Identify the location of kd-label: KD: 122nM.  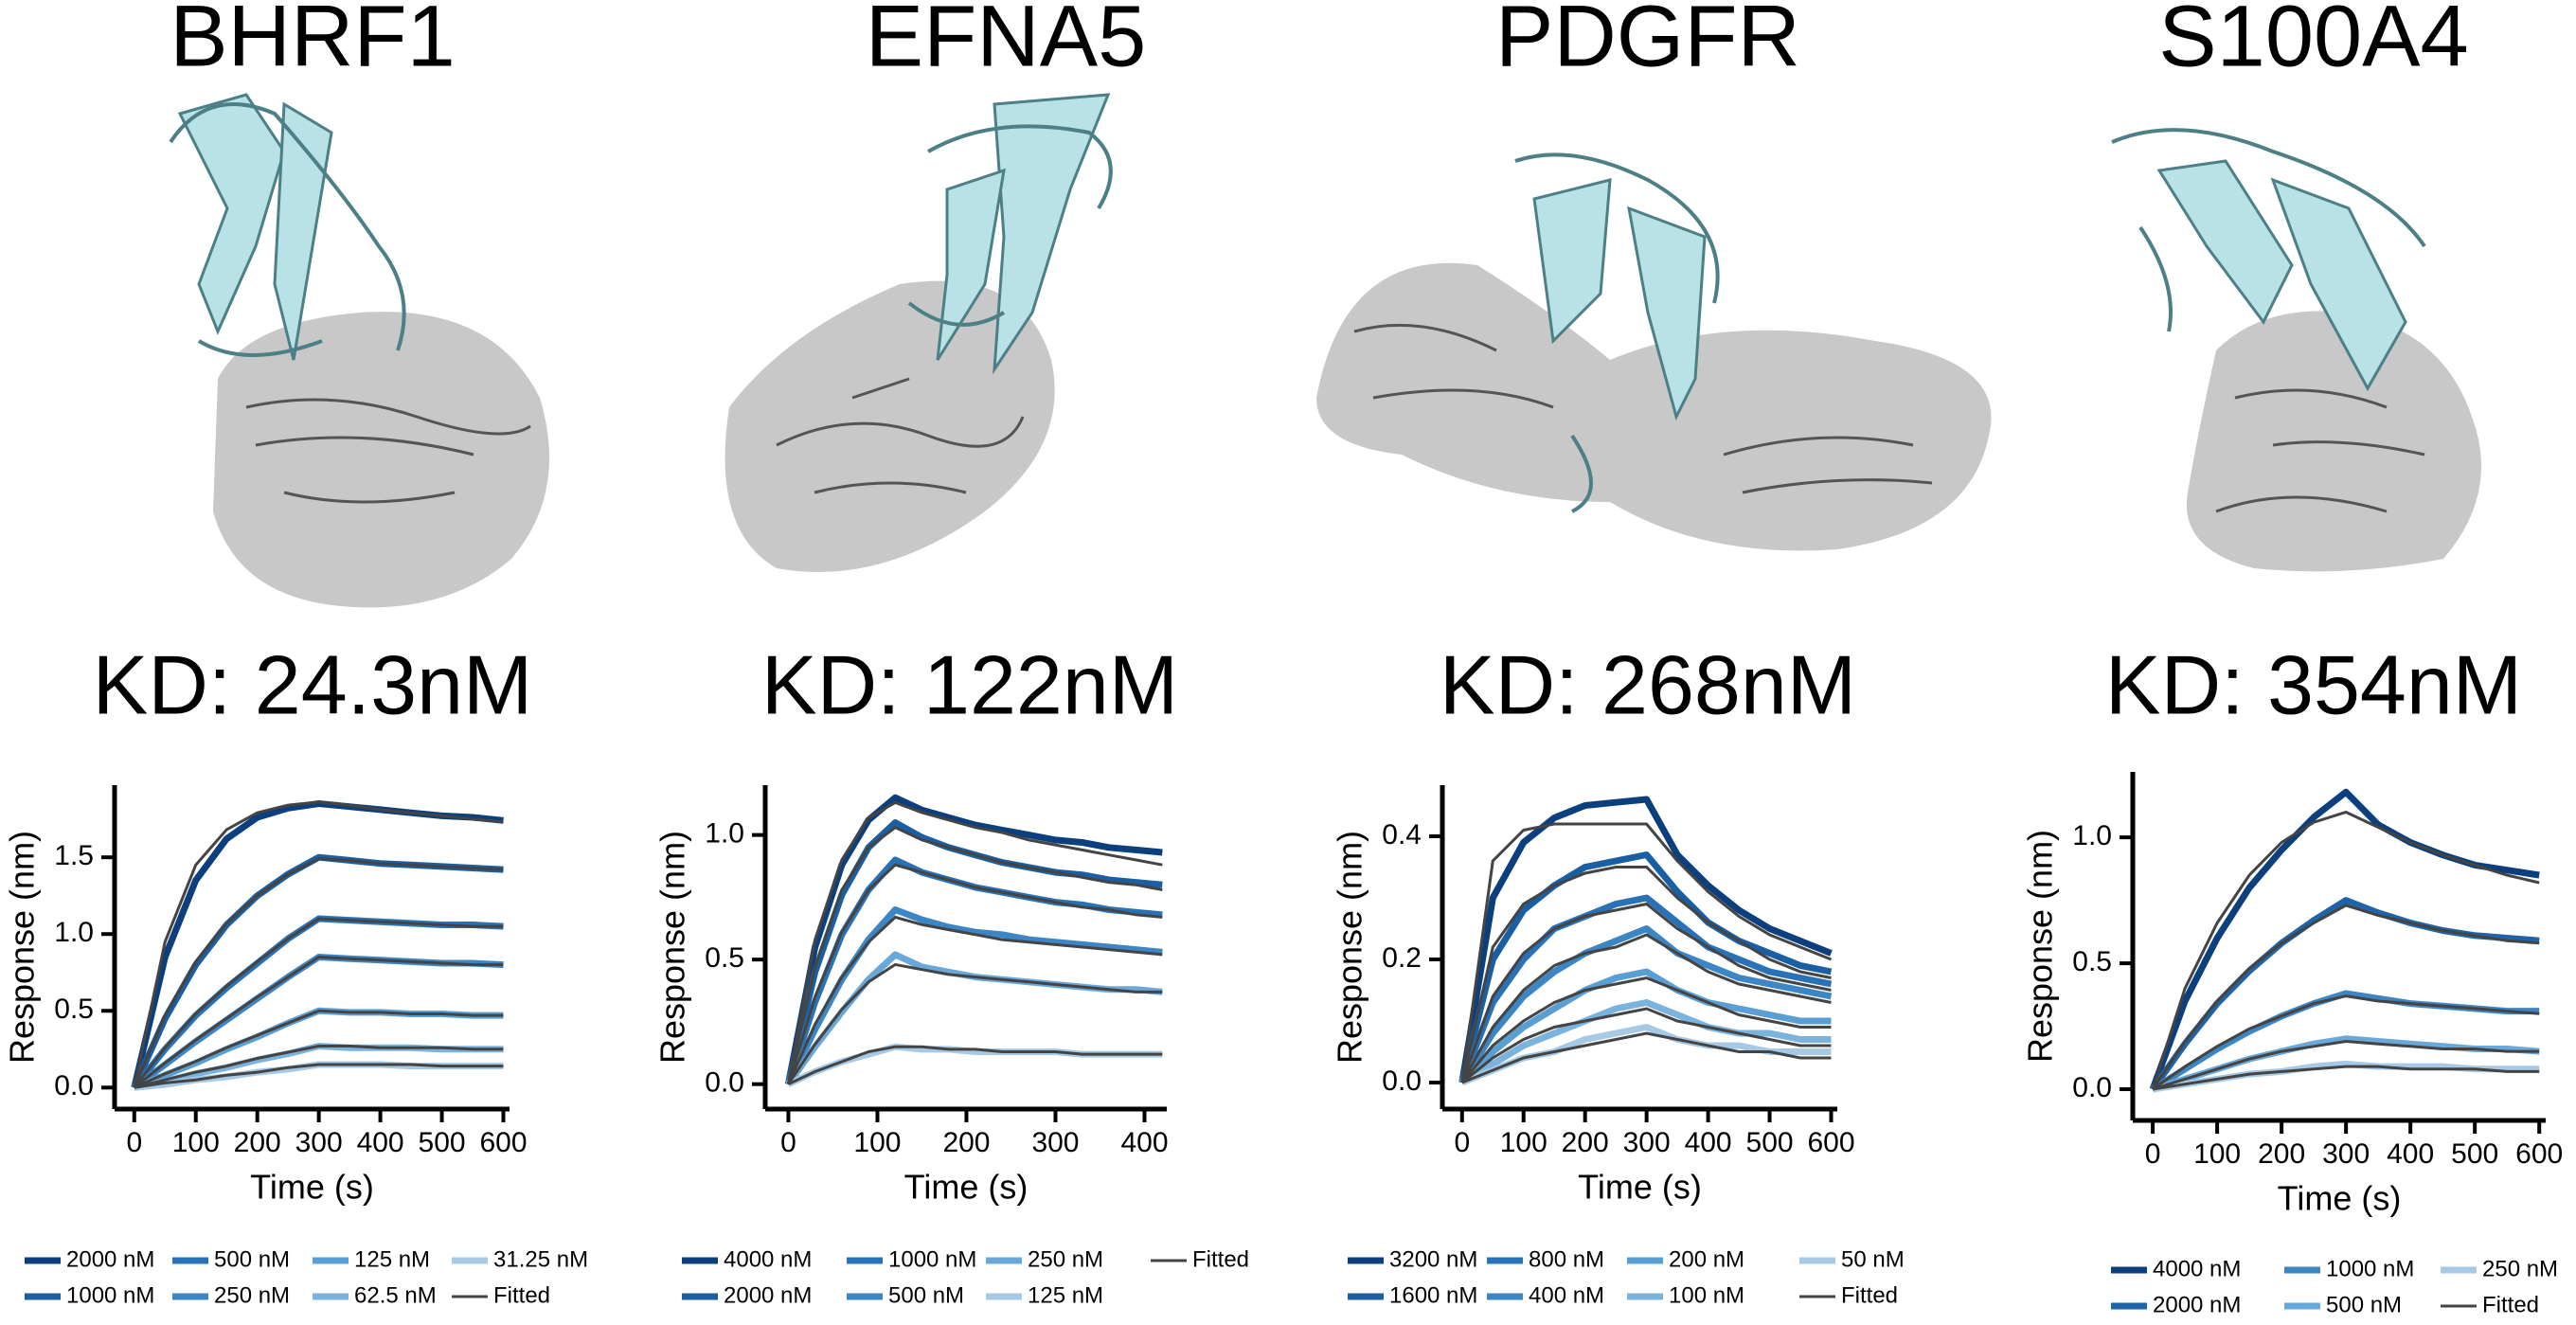
(969, 684).